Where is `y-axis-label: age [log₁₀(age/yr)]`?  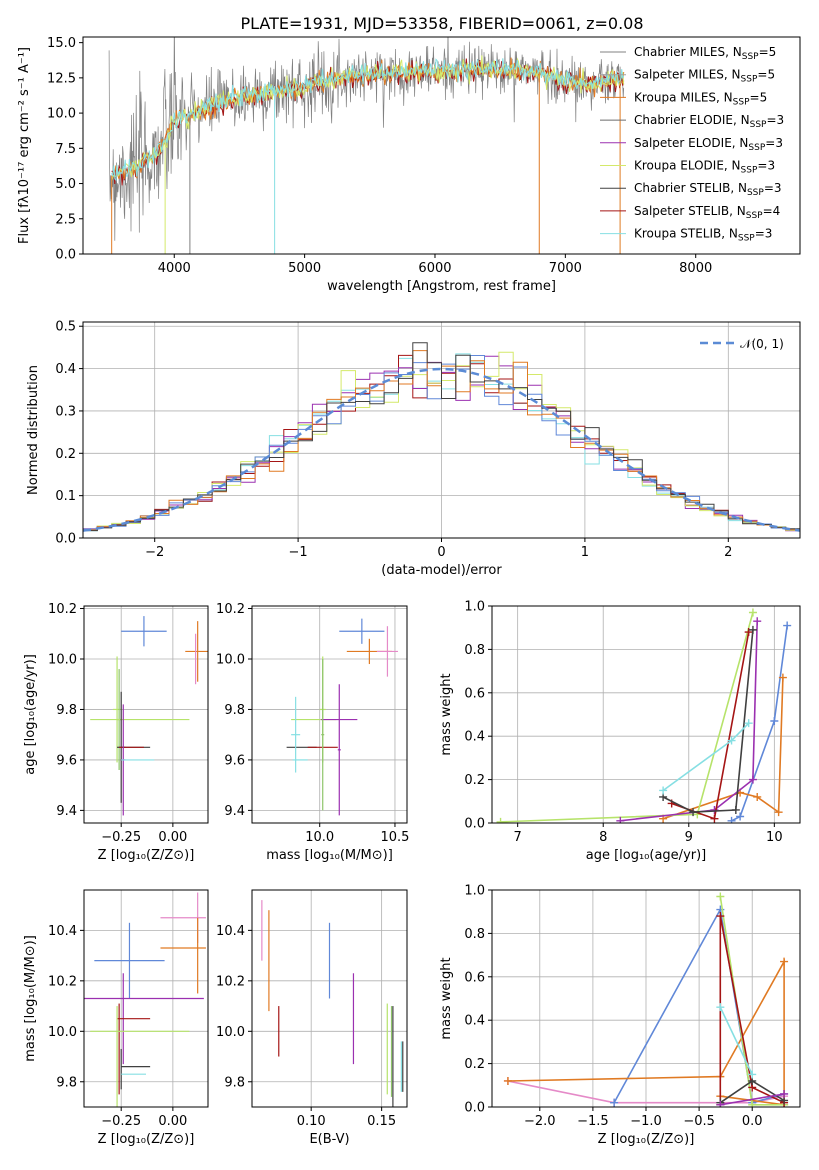
y-axis-label: age [log₁₀(age/yr)] is located at coordinates (30, 714).